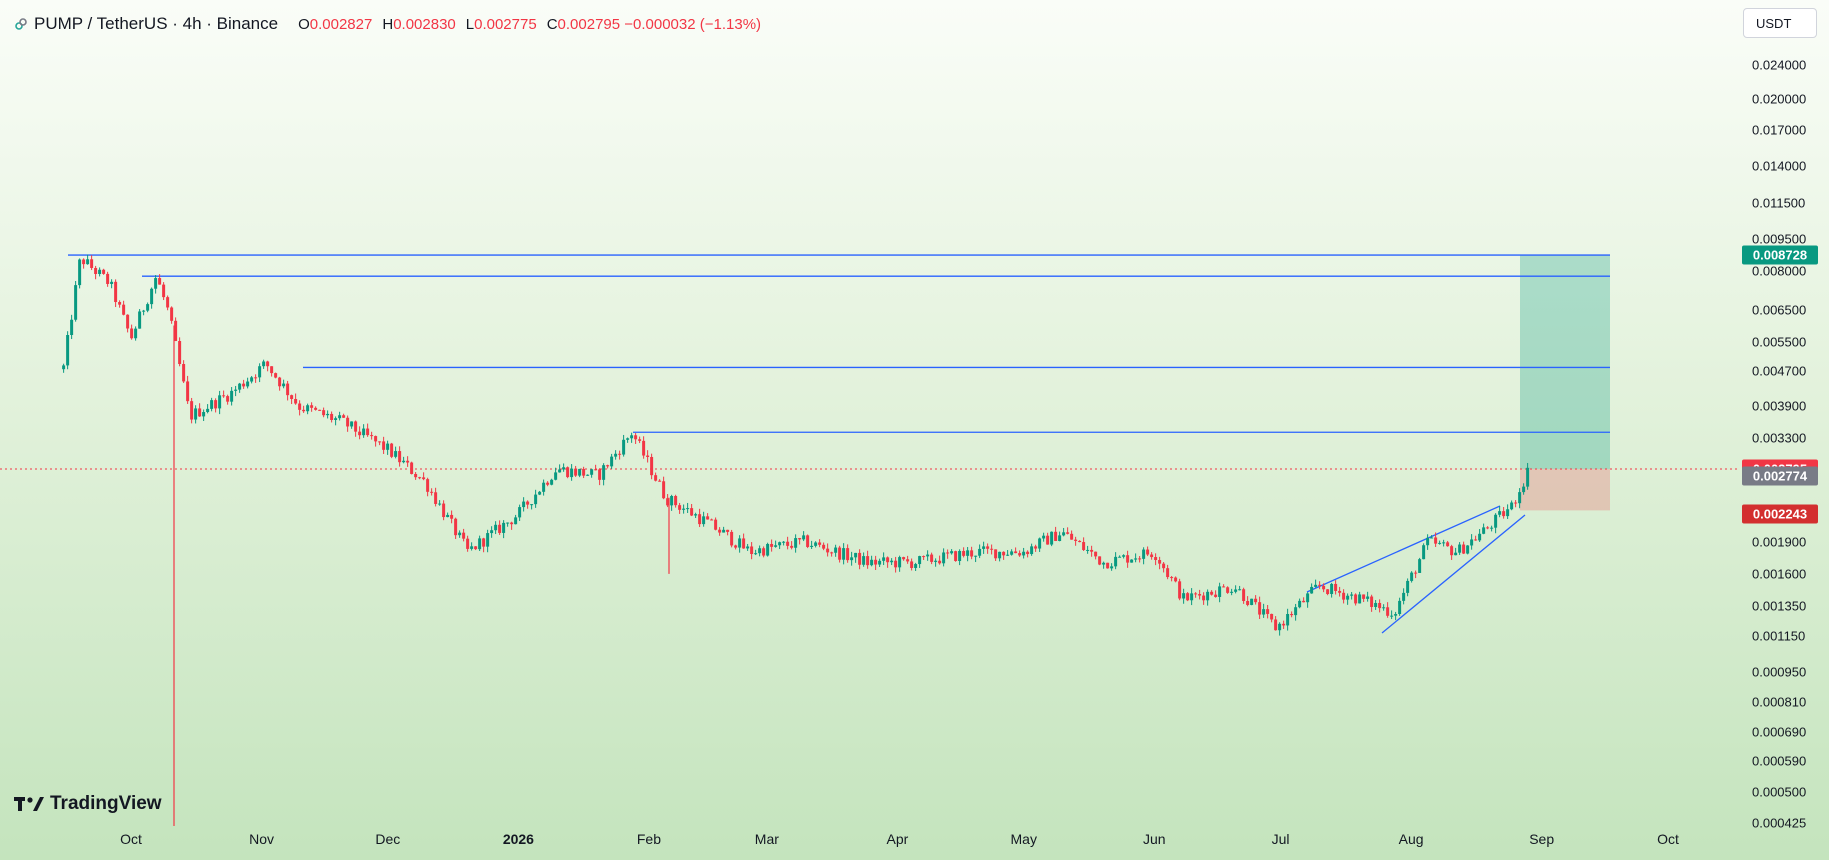 This screenshot has height=860, width=1829. I want to click on currency-selector-button: USDT, so click(1780, 23).